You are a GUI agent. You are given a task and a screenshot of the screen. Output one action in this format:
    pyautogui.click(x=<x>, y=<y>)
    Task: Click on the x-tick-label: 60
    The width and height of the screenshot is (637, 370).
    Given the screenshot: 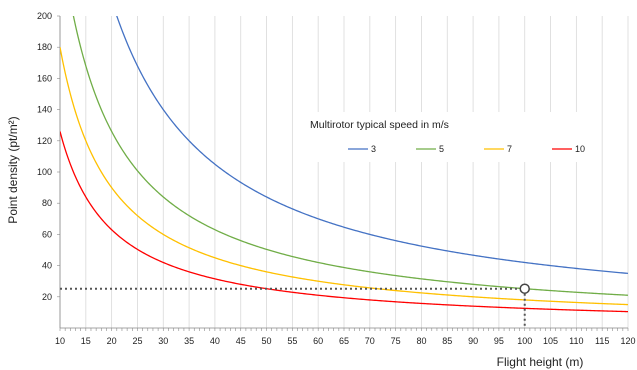 What is the action you would take?
    pyautogui.click(x=318, y=341)
    